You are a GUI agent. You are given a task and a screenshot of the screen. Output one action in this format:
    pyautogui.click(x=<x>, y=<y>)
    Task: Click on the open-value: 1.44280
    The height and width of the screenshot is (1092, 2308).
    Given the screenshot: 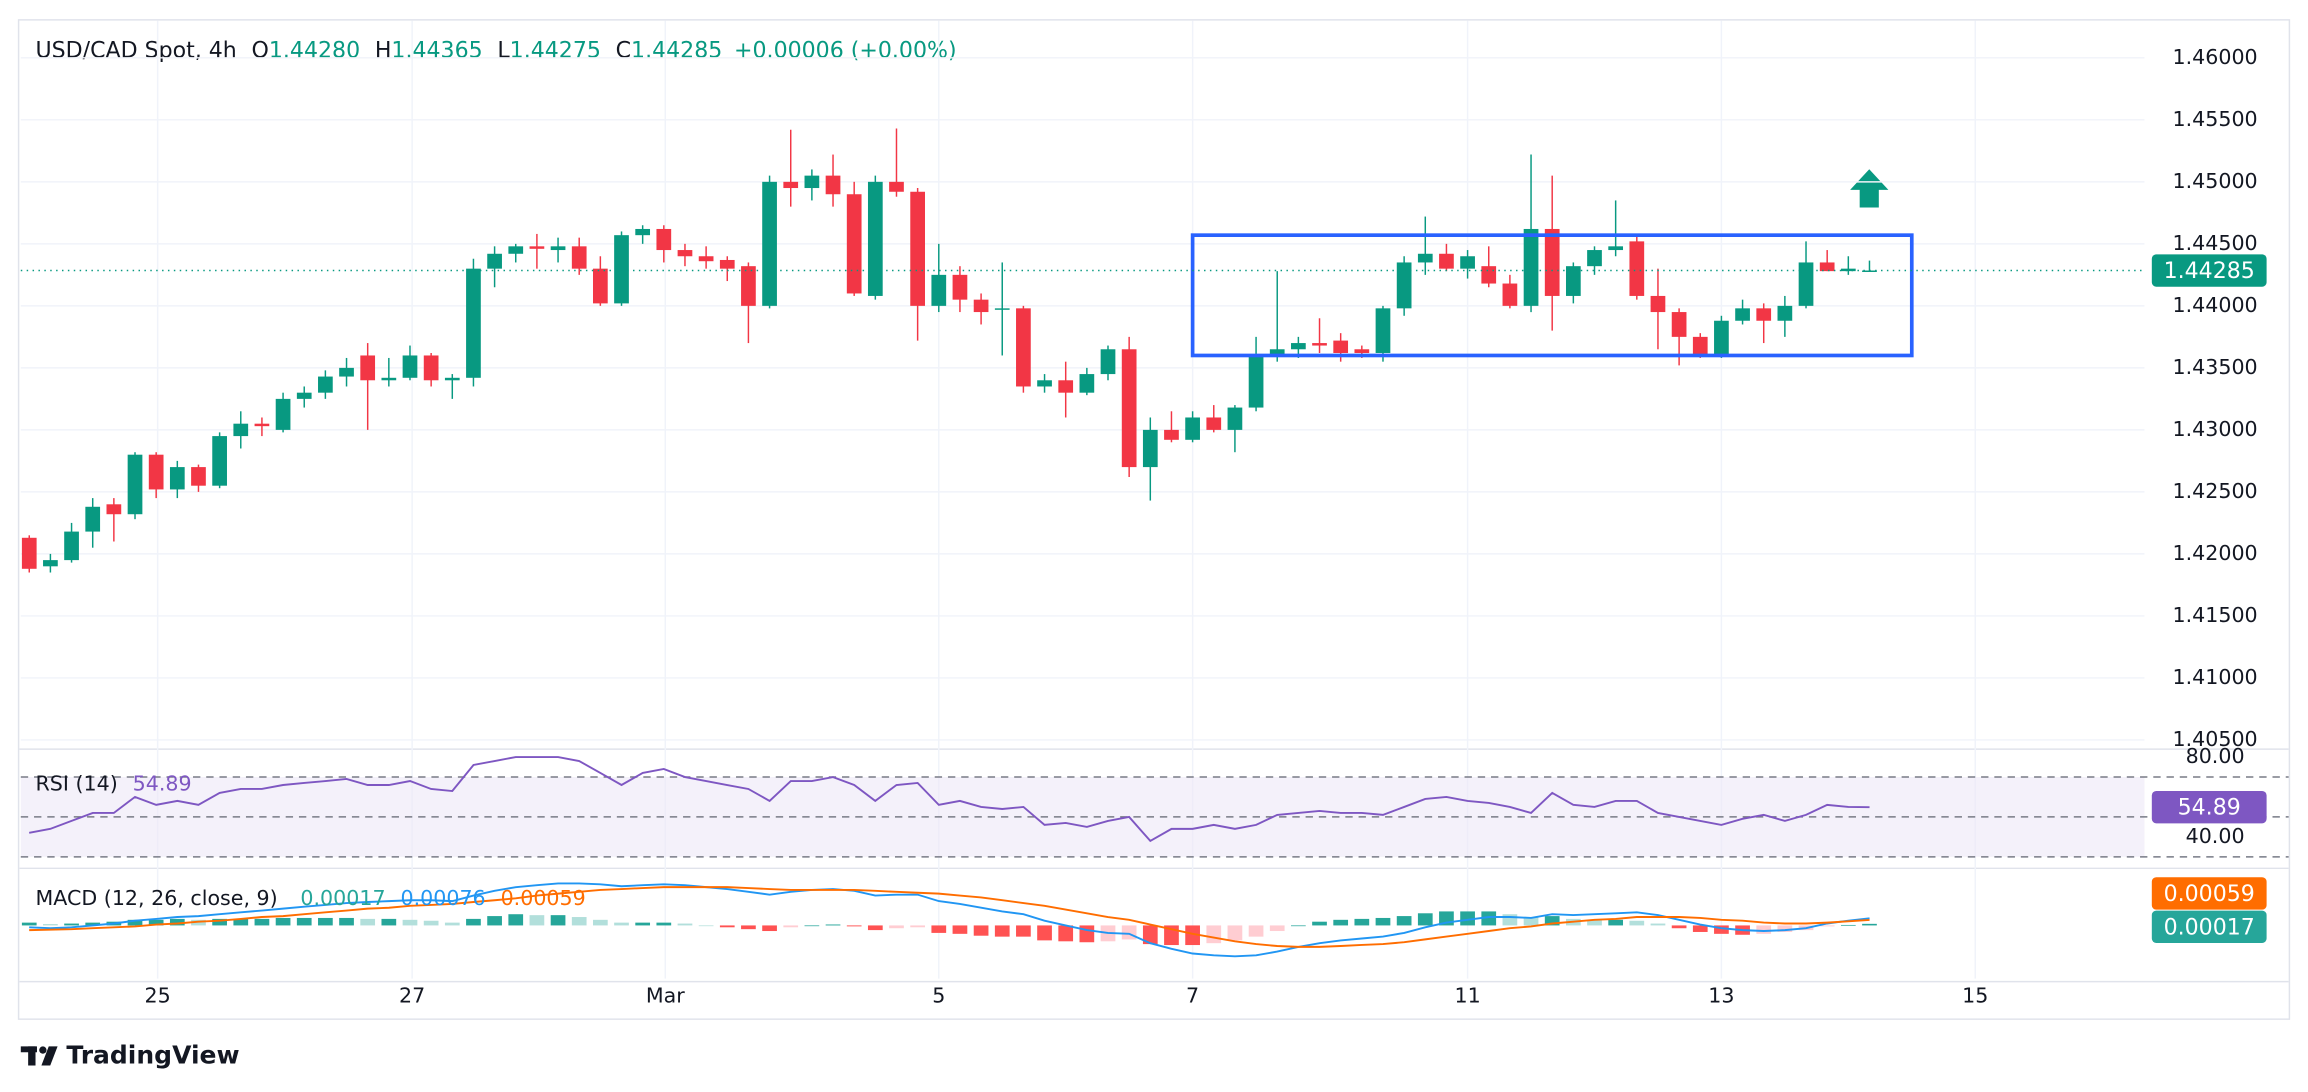 What is the action you would take?
    pyautogui.click(x=314, y=51)
    